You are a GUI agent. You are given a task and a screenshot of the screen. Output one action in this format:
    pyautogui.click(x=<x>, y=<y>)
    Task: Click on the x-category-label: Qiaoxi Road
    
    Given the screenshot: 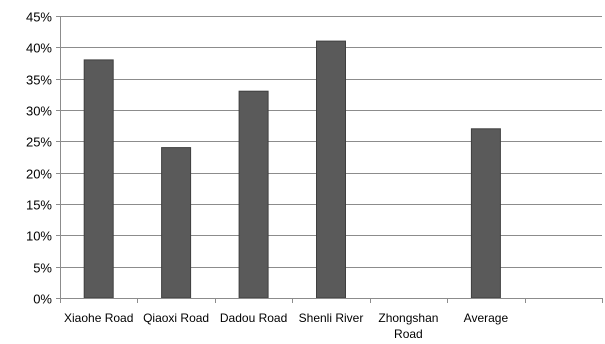 What is the action you would take?
    pyautogui.click(x=176, y=318)
    